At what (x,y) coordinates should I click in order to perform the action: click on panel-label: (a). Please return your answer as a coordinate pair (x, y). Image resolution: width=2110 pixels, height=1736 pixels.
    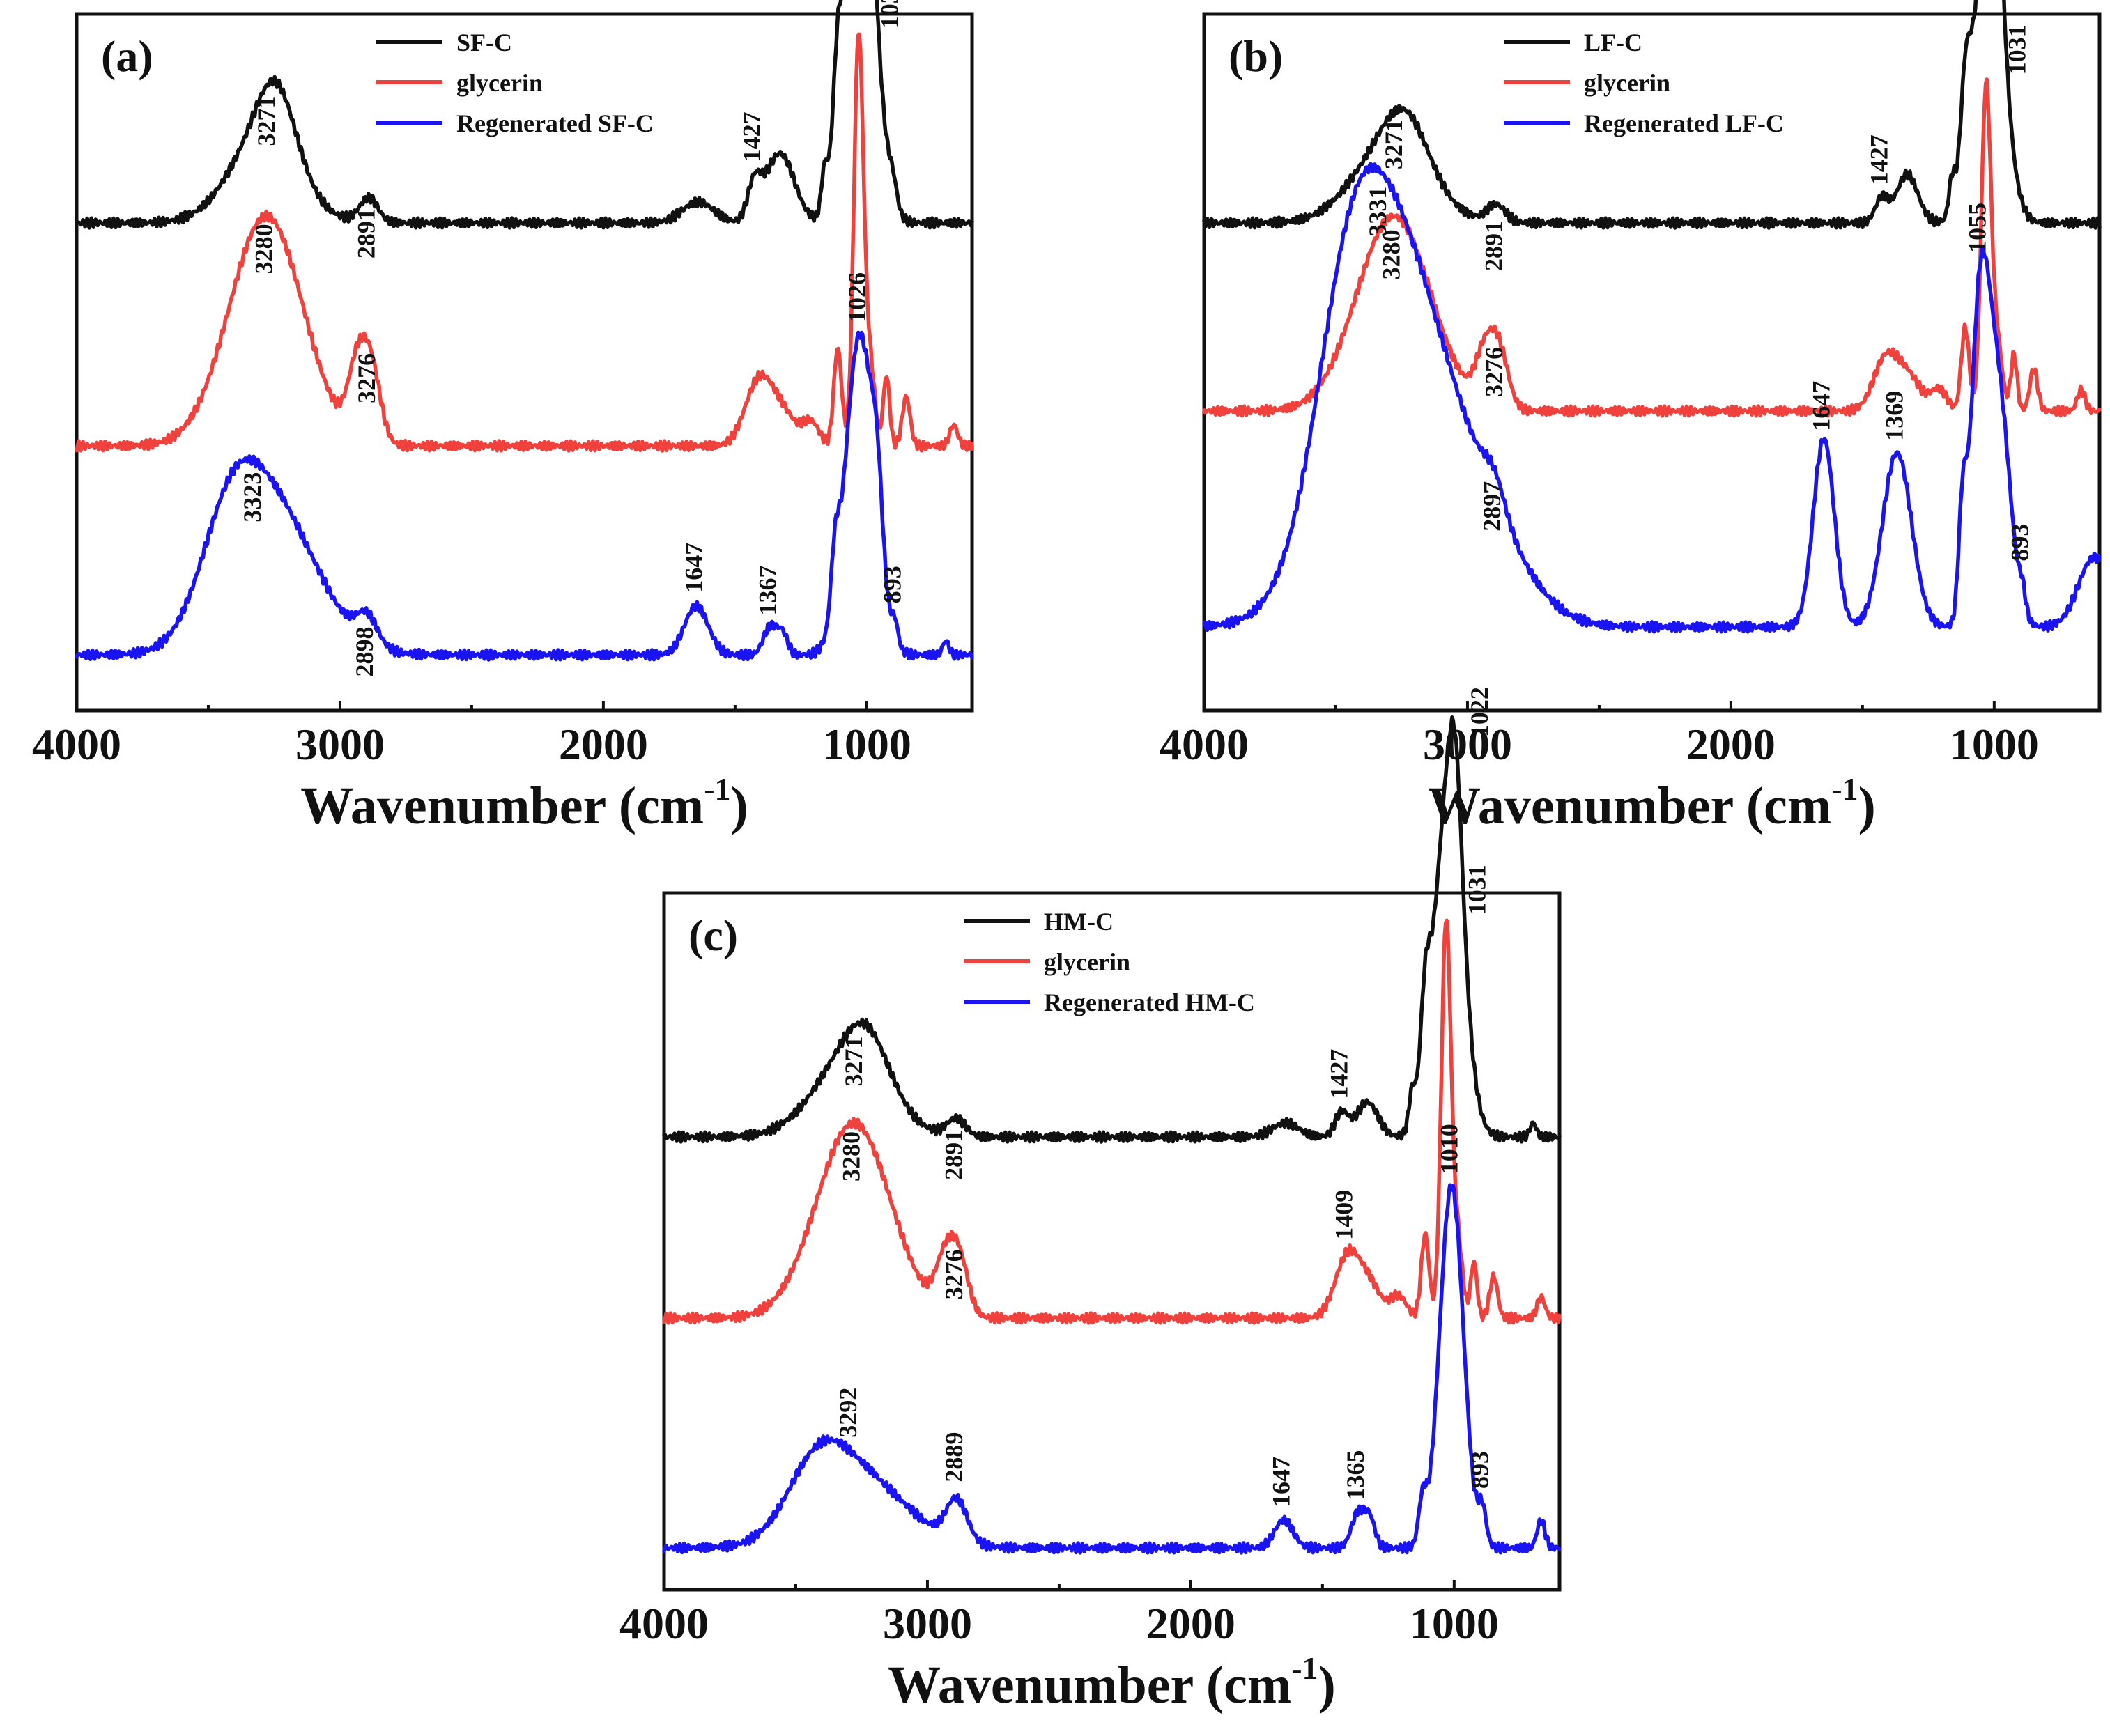
    Looking at the image, I should click on (127, 56).